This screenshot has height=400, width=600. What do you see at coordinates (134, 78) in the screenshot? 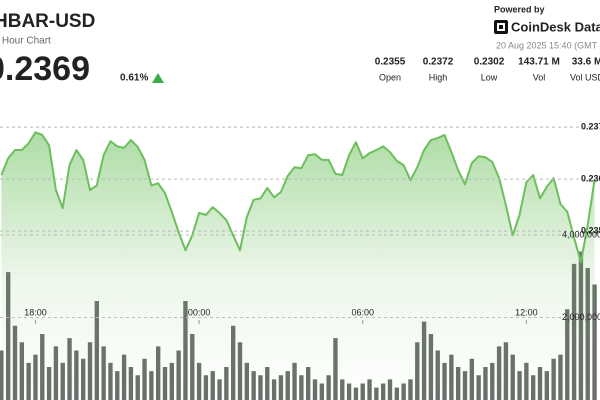
I see `change: 0.61%` at bounding box center [134, 78].